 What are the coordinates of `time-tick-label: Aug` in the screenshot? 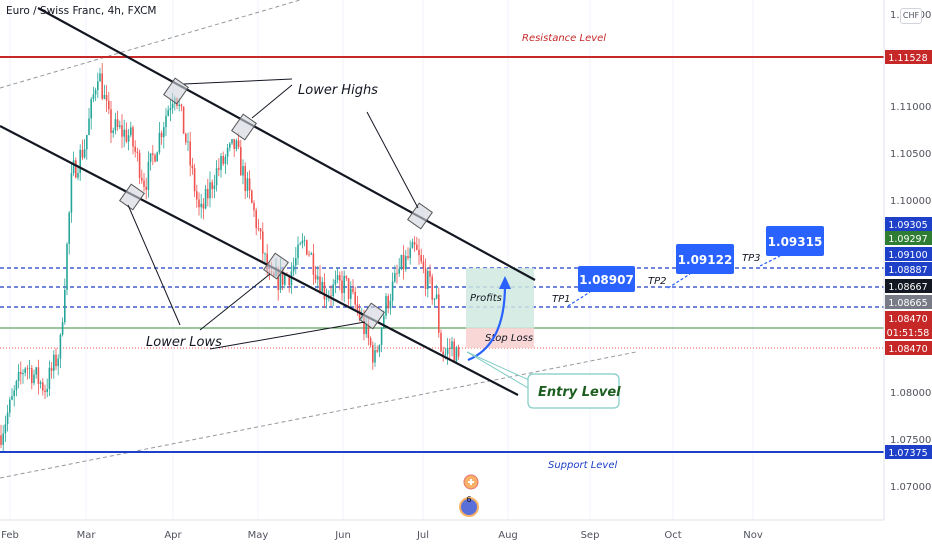 It's located at (508, 535).